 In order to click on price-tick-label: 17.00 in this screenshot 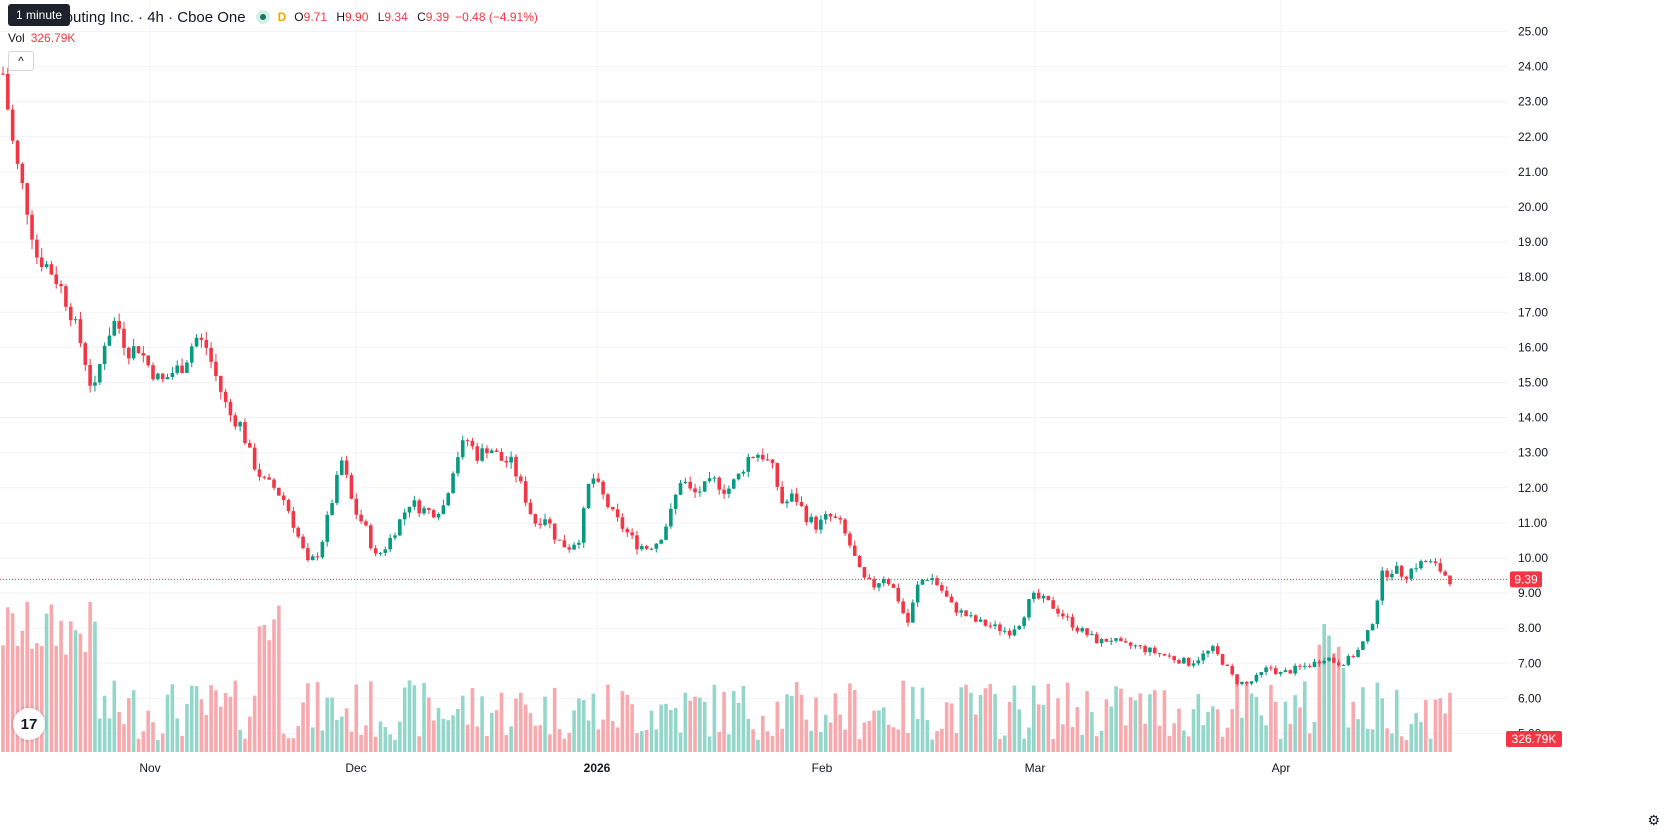, I will do `click(1533, 312)`.